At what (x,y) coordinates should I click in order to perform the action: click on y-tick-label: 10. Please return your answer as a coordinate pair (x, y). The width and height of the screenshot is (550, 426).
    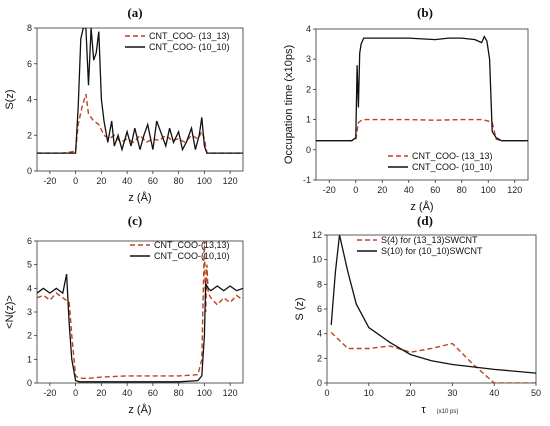
    Looking at the image, I should click on (317, 260).